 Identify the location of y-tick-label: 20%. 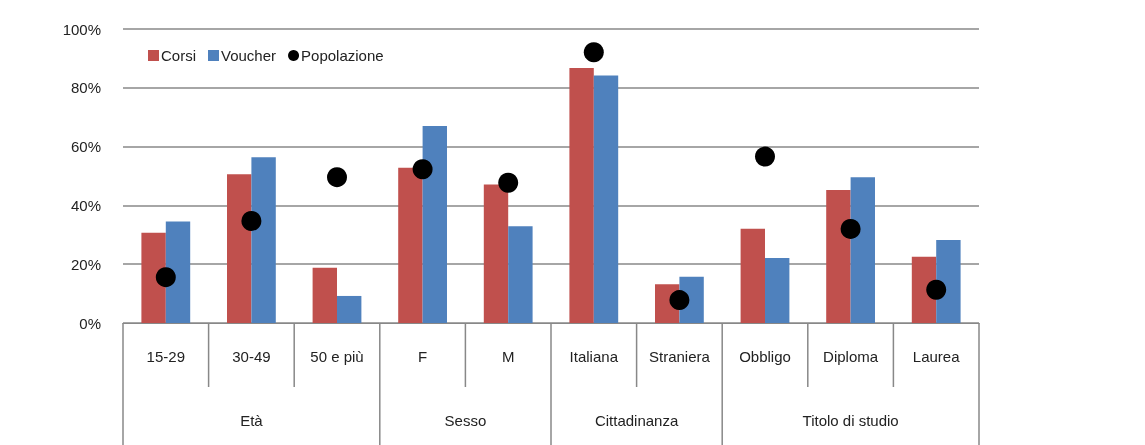
(85, 264).